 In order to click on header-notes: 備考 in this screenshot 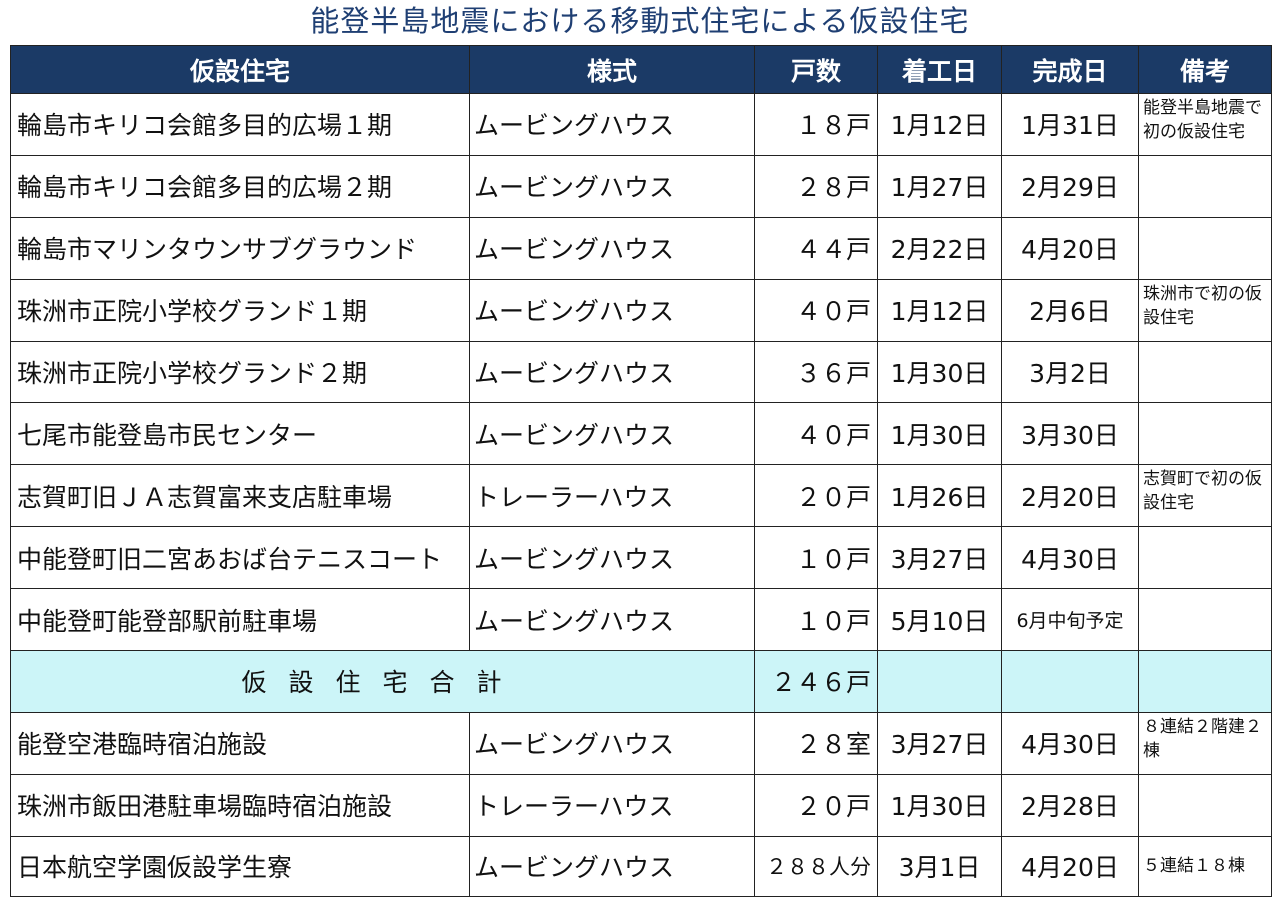, I will do `click(1205, 69)`.